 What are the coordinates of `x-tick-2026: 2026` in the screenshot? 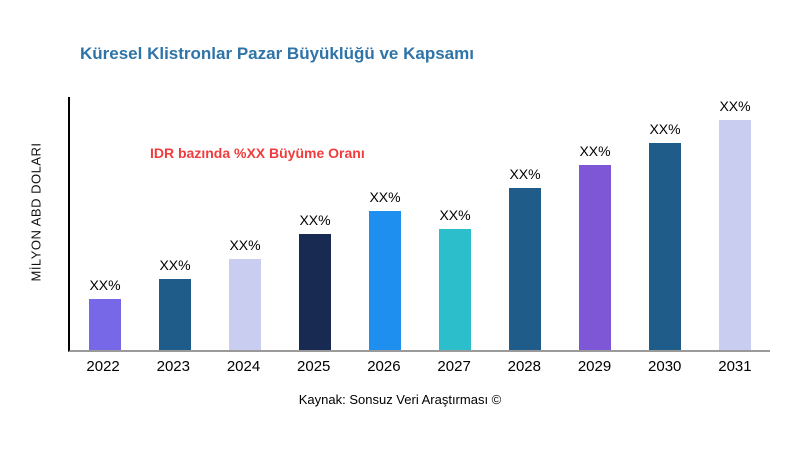 It's located at (384, 366).